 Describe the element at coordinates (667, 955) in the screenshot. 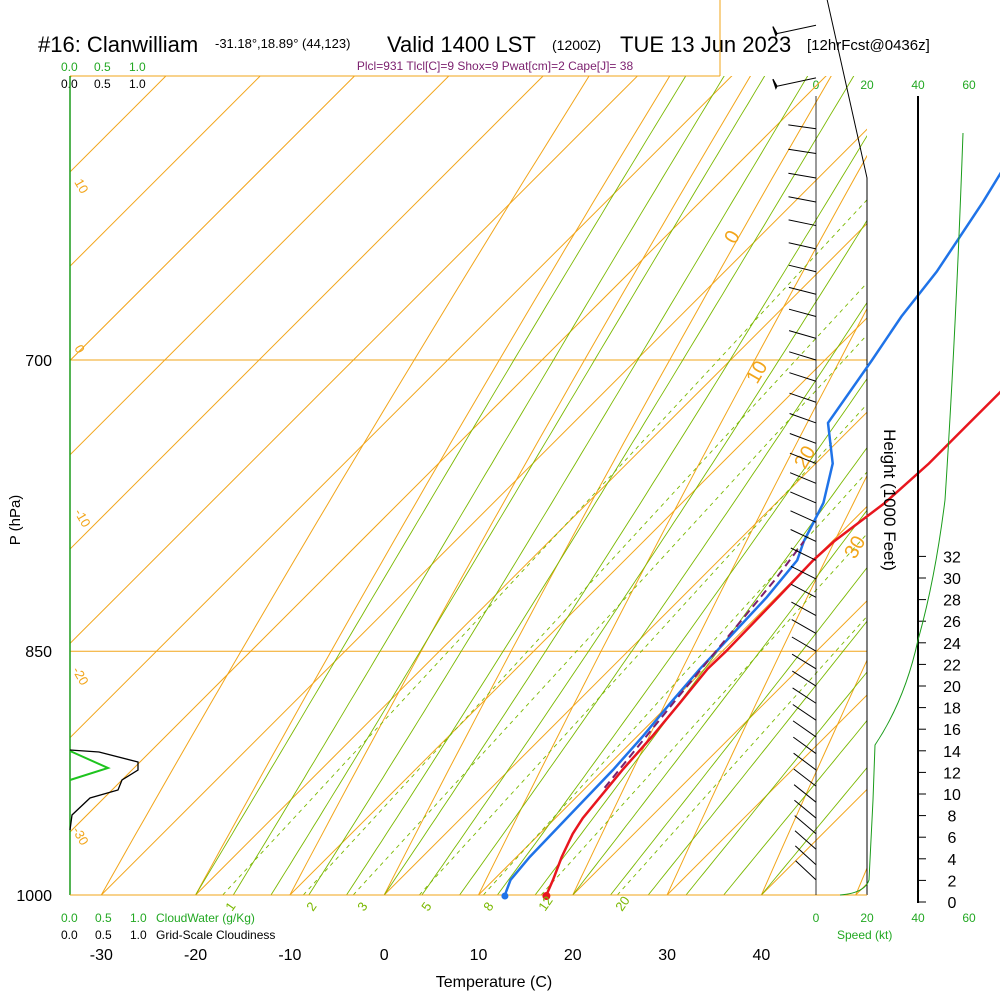

I see `temperature-tick-label: 30` at that location.